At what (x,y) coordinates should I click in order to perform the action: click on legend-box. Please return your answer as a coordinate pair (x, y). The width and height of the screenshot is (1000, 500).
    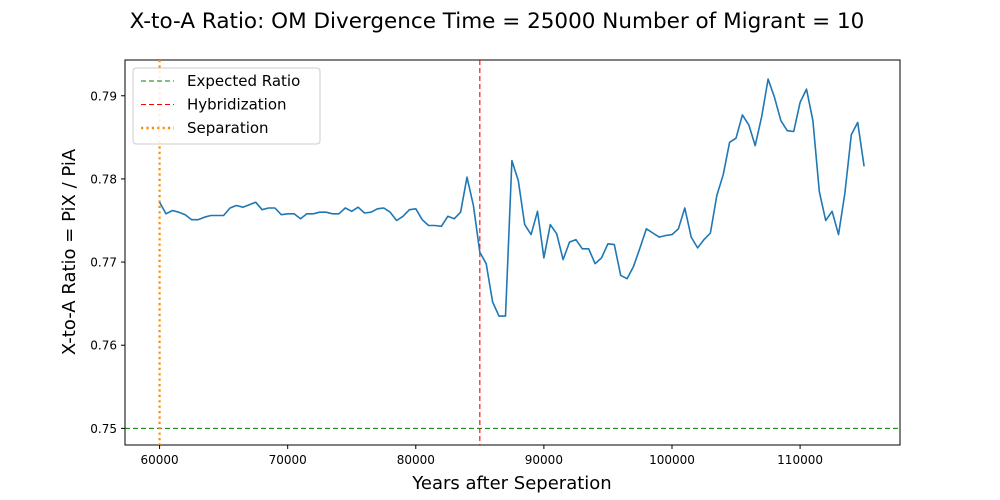
    Looking at the image, I should click on (226, 106).